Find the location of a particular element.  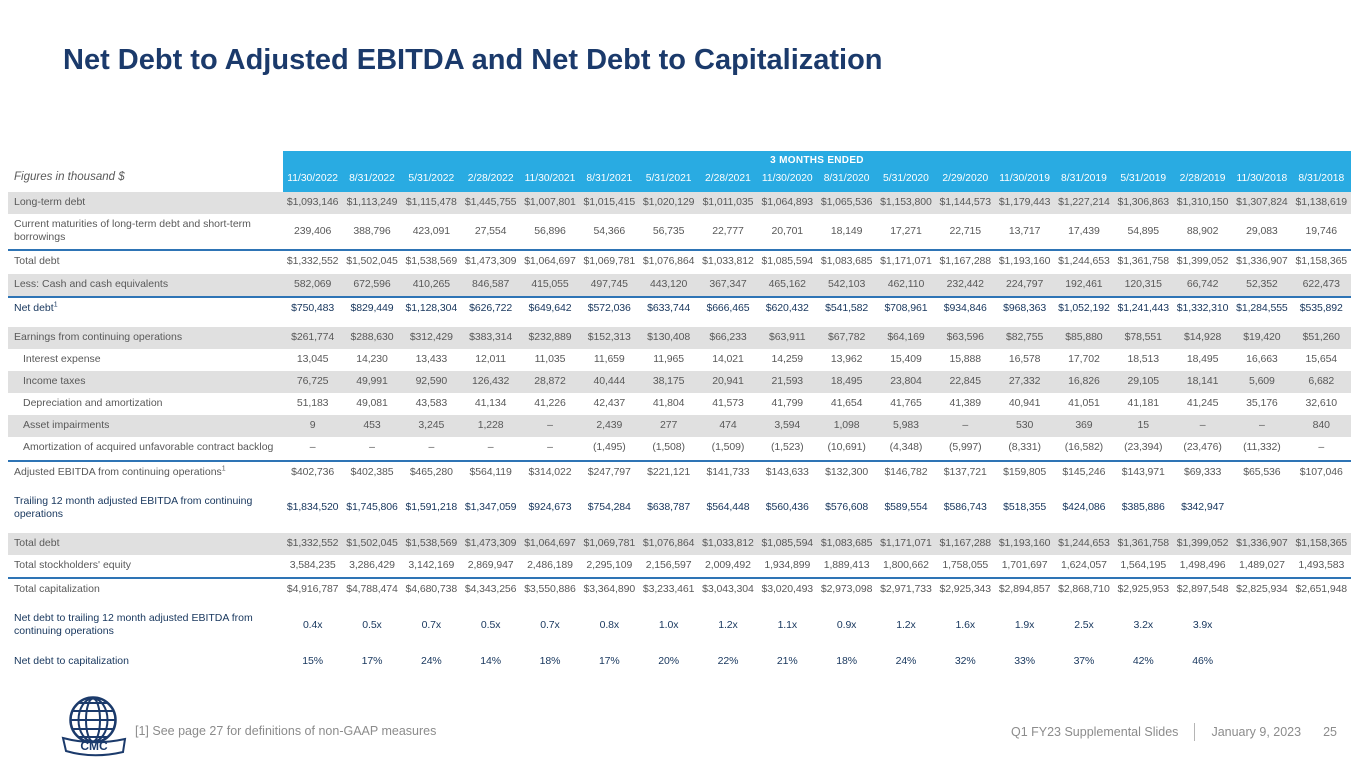

cell-value: 1,489,027 is located at coordinates (1262, 567).